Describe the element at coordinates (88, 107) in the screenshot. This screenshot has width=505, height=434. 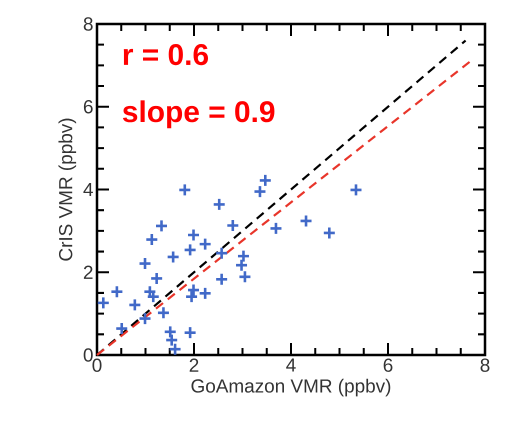
I see `y-tick-label: 6` at that location.